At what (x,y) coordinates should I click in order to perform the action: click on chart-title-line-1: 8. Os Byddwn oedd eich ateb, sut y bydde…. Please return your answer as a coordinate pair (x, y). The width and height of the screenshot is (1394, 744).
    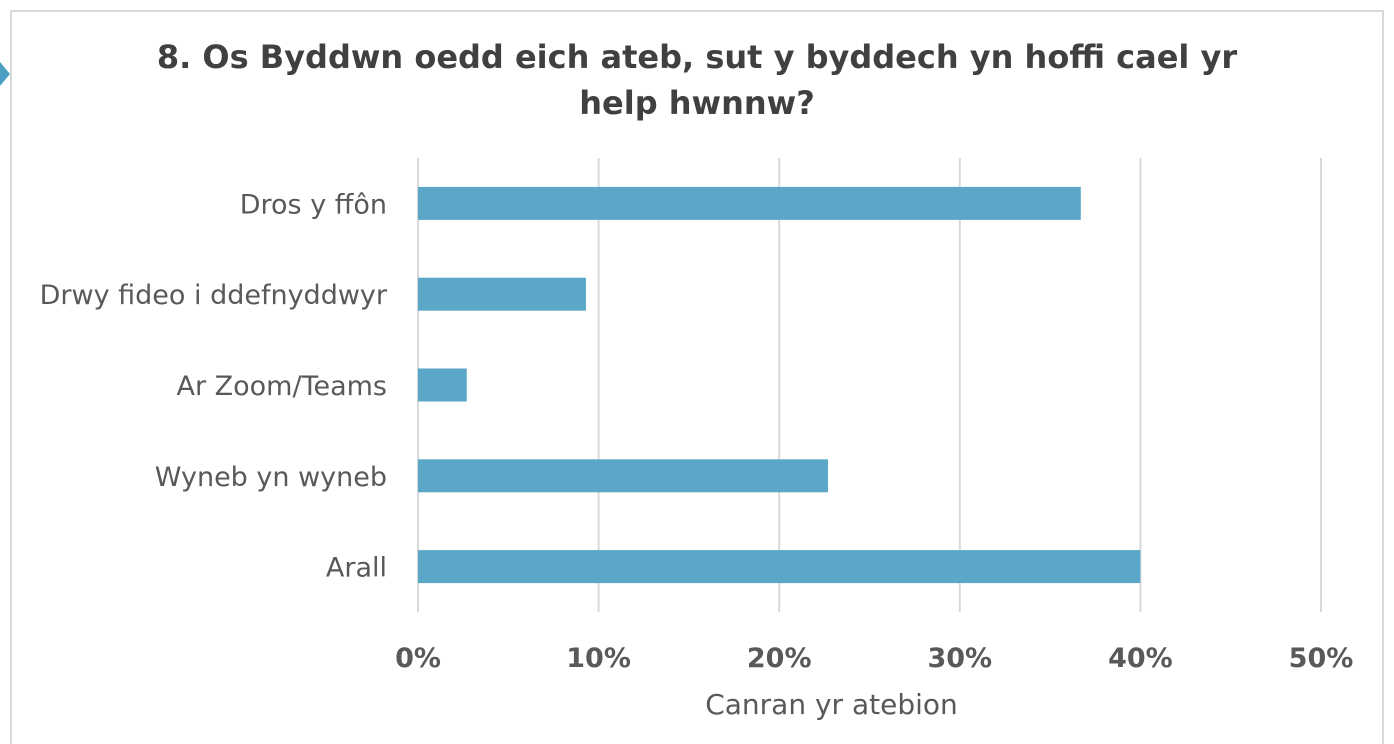
    Looking at the image, I should click on (697, 57).